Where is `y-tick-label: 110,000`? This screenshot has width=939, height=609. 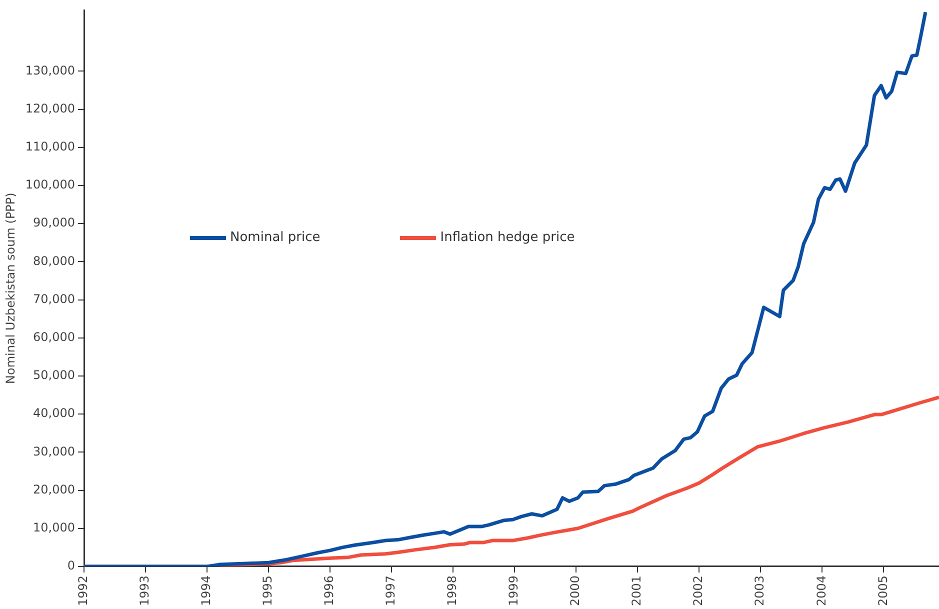
y-tick-label: 110,000 is located at coordinates (50, 146).